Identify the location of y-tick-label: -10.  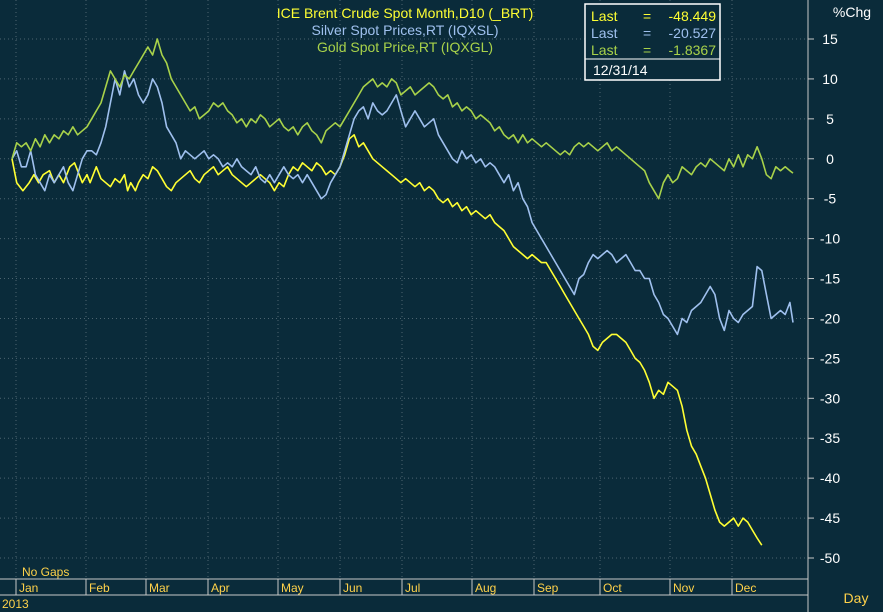
(830, 239).